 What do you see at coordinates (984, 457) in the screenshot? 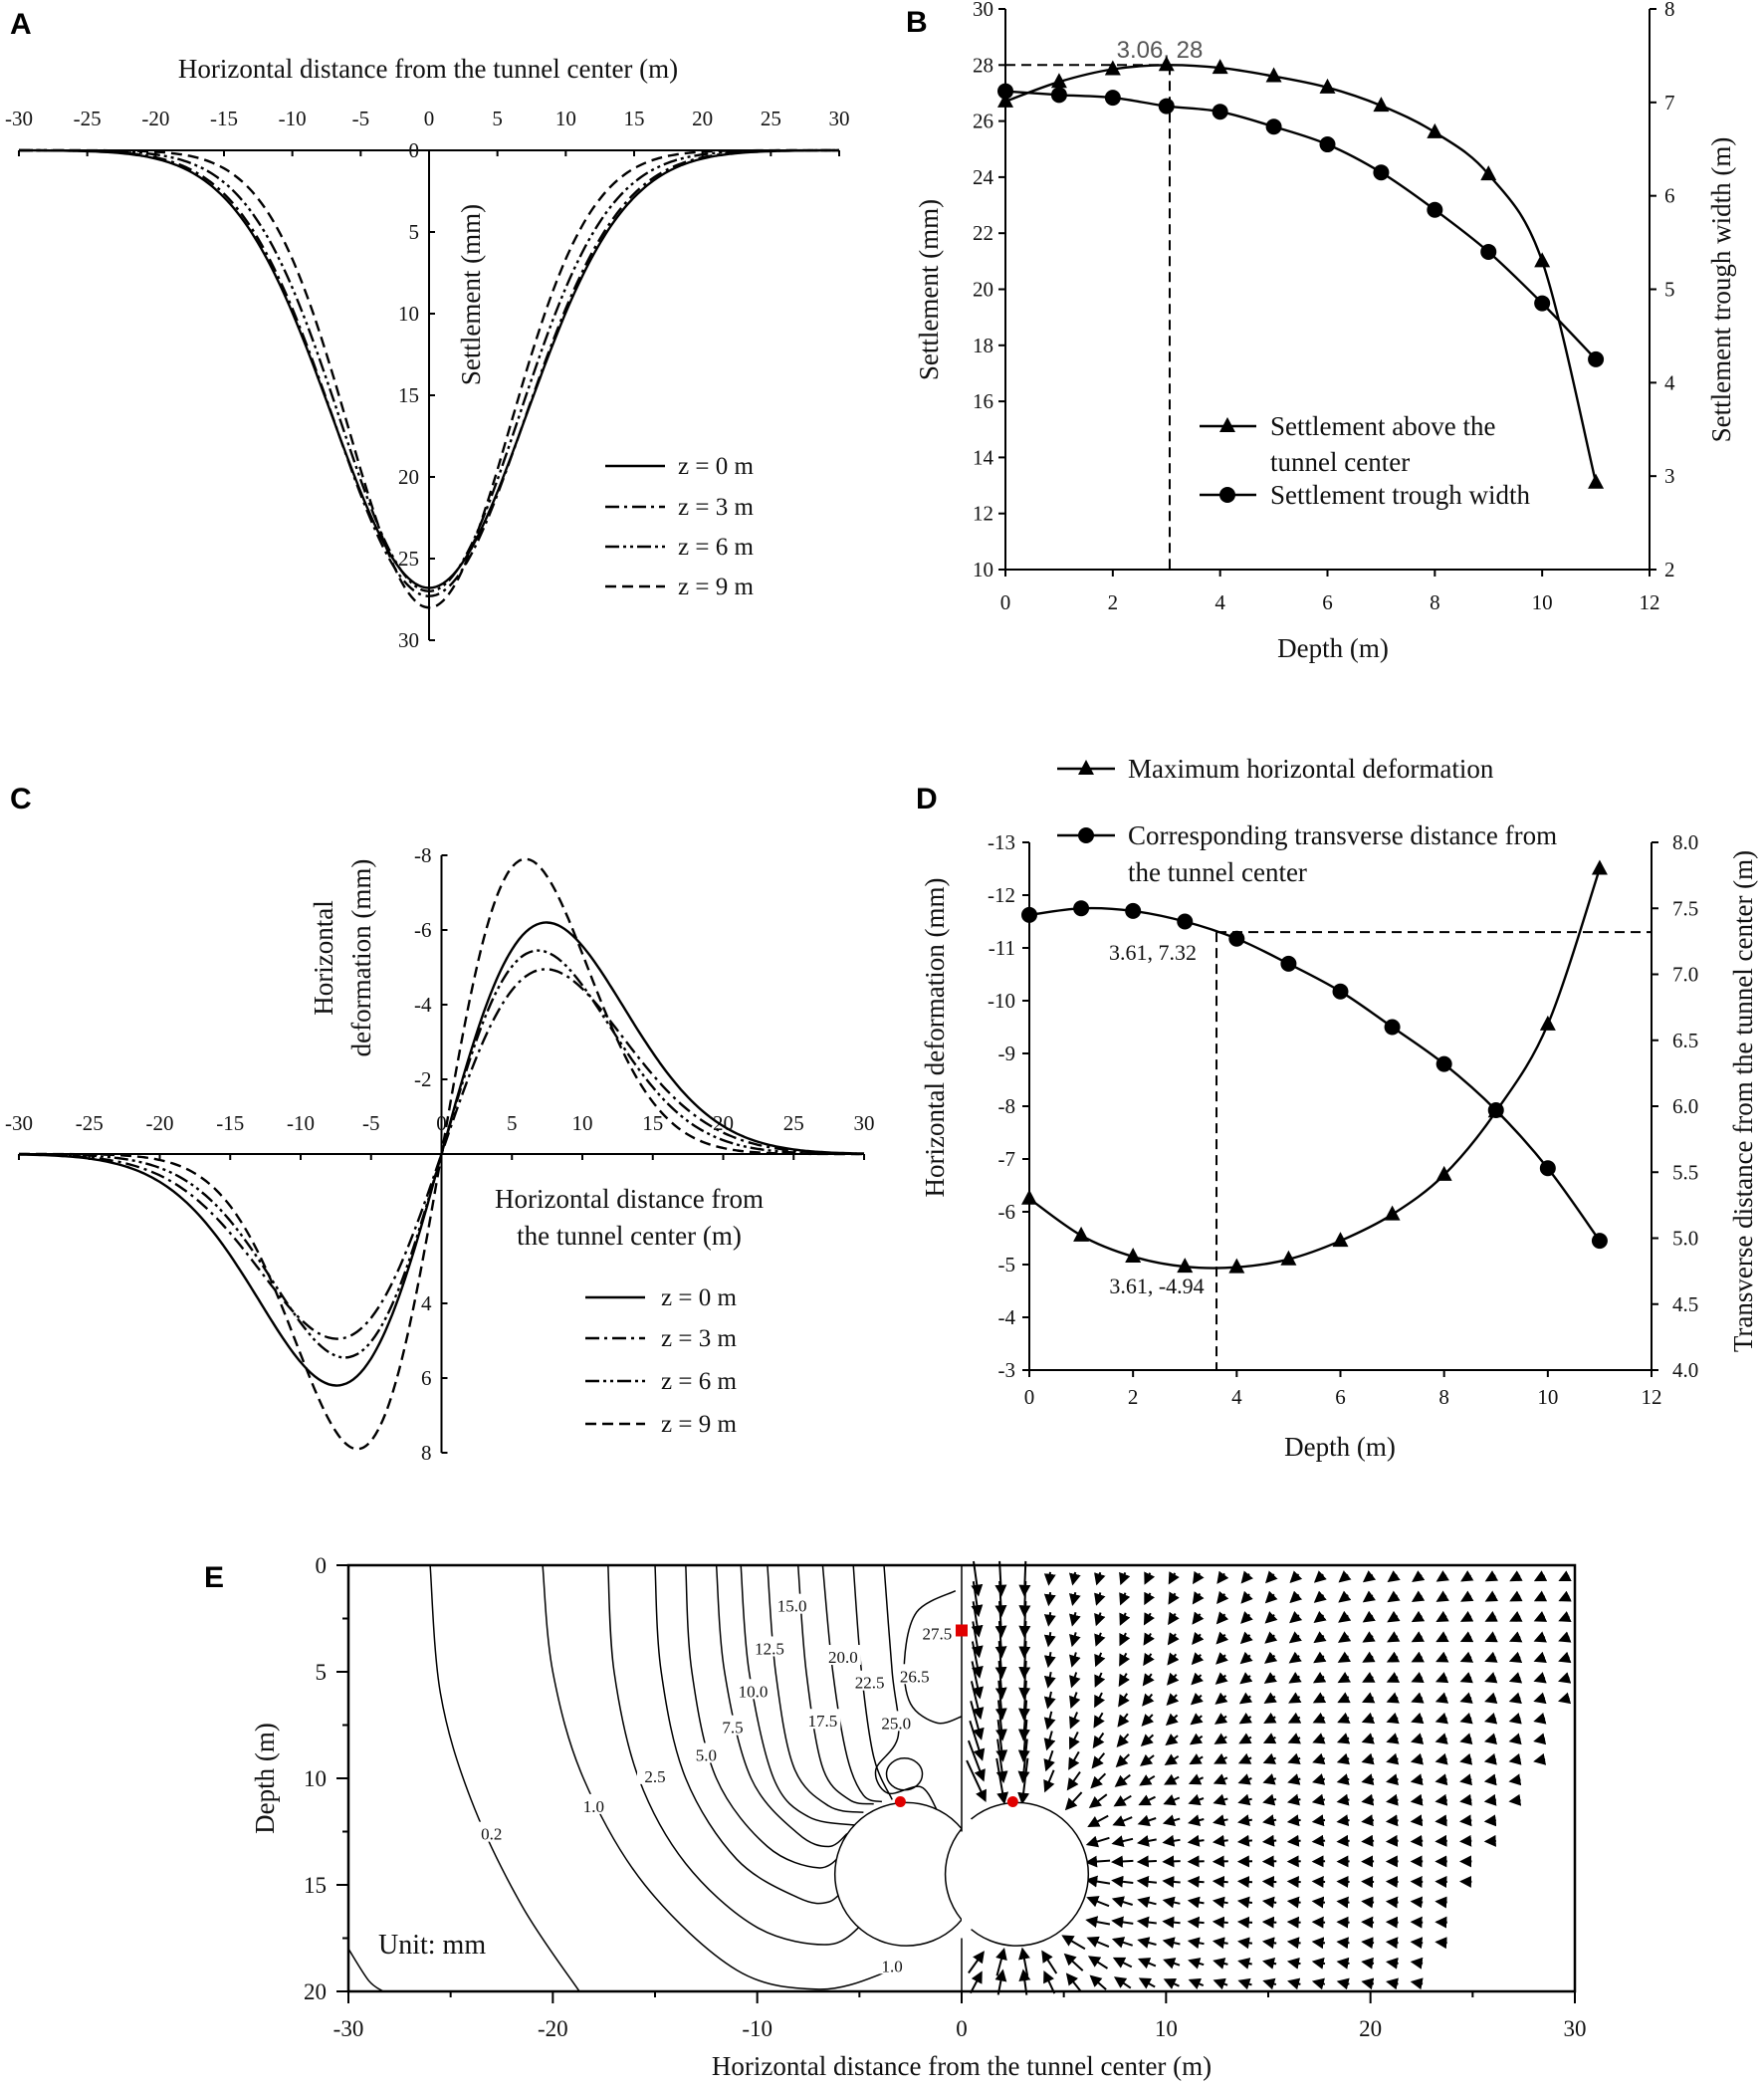
I see `y-tick-label: 14` at bounding box center [984, 457].